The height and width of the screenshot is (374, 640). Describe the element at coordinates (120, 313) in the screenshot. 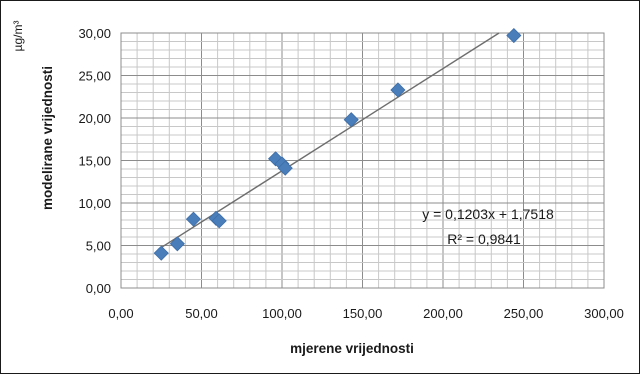

I see `x-tick-label: 0,00` at that location.